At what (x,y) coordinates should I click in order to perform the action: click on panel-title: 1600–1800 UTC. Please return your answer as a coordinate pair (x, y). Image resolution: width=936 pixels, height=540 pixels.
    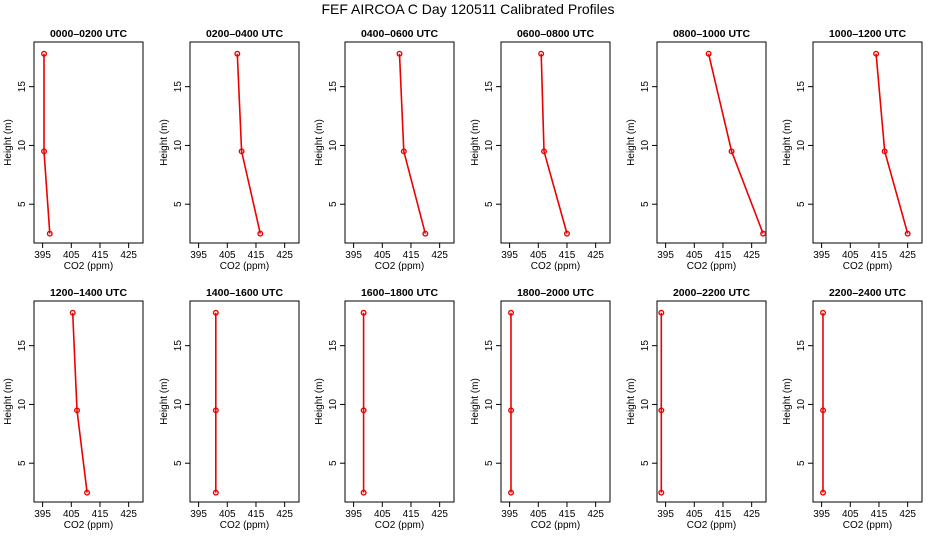
    Looking at the image, I should click on (399, 293).